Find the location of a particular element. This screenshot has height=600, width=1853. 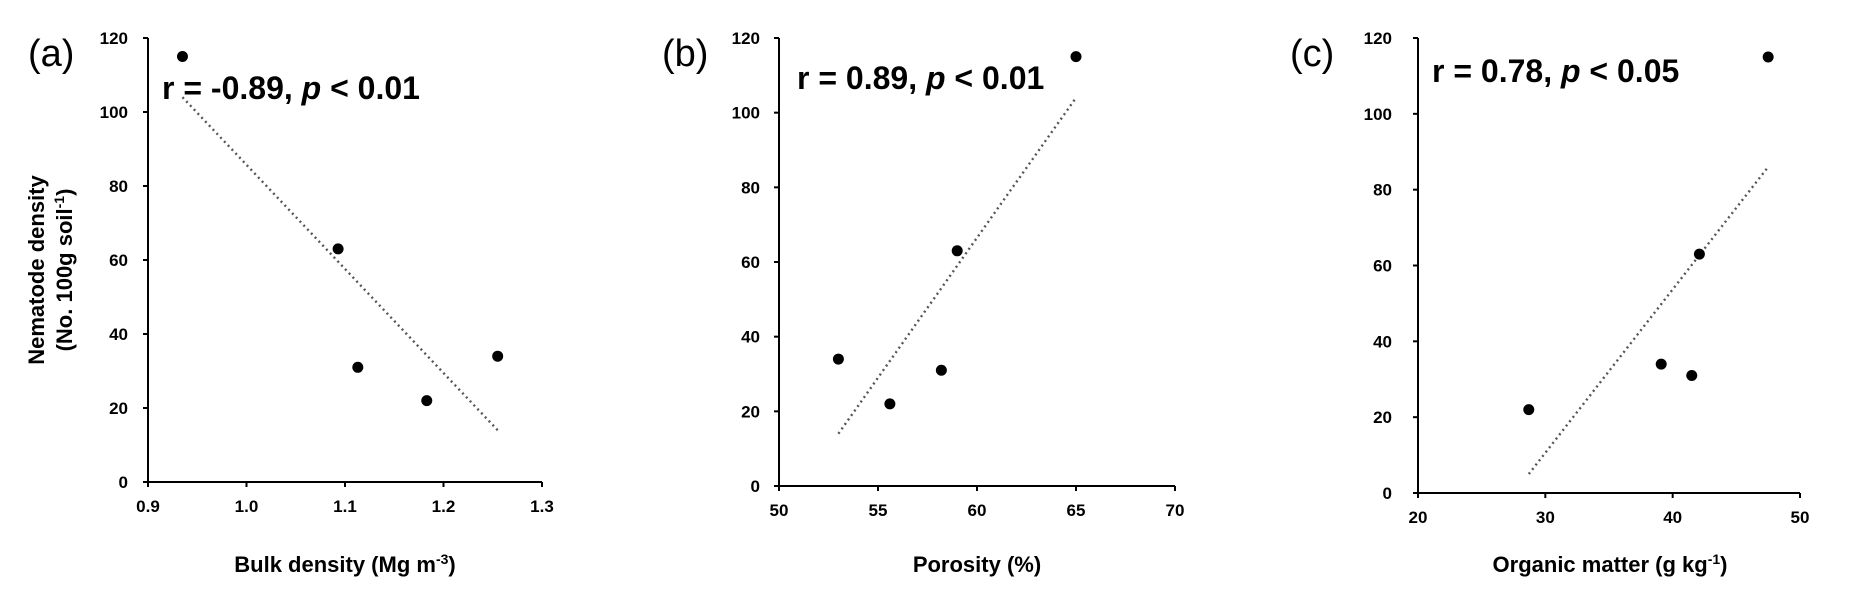

y-axis-label-line2: (No. 100g soil-1) is located at coordinates (64, 270).